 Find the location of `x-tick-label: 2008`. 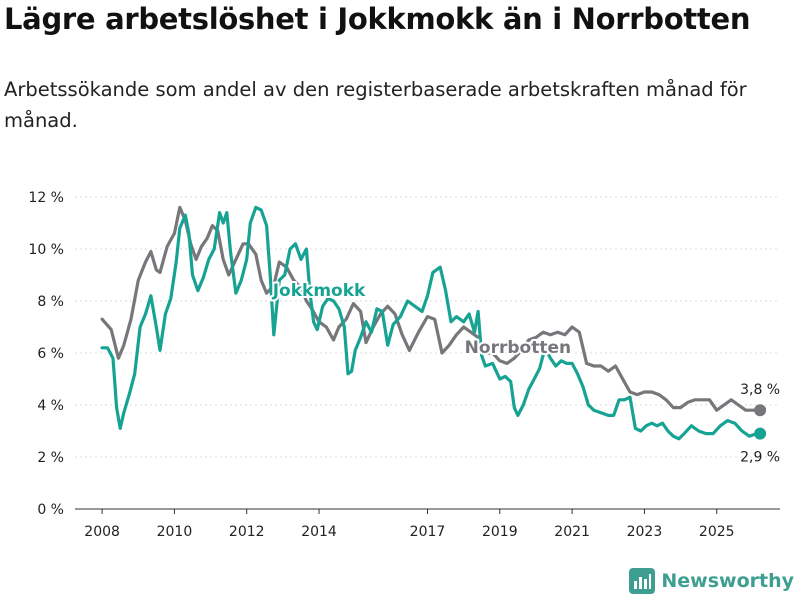

x-tick-label: 2008 is located at coordinates (102, 532).